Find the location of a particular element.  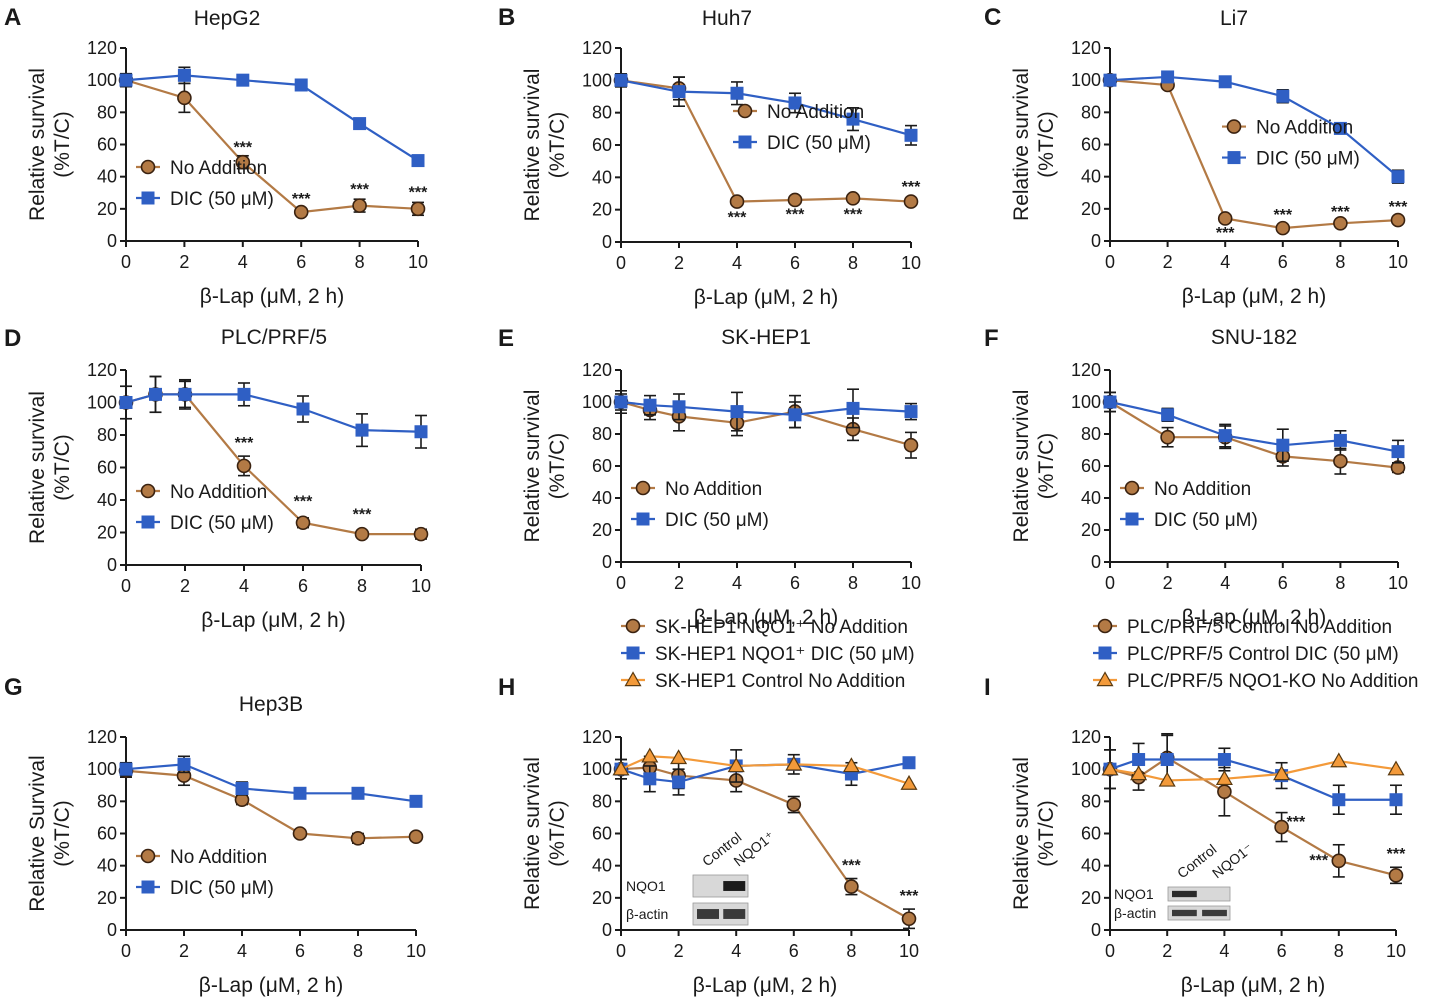

legend-label: SK-HEP1 Control No Addition is located at coordinates (780, 681).